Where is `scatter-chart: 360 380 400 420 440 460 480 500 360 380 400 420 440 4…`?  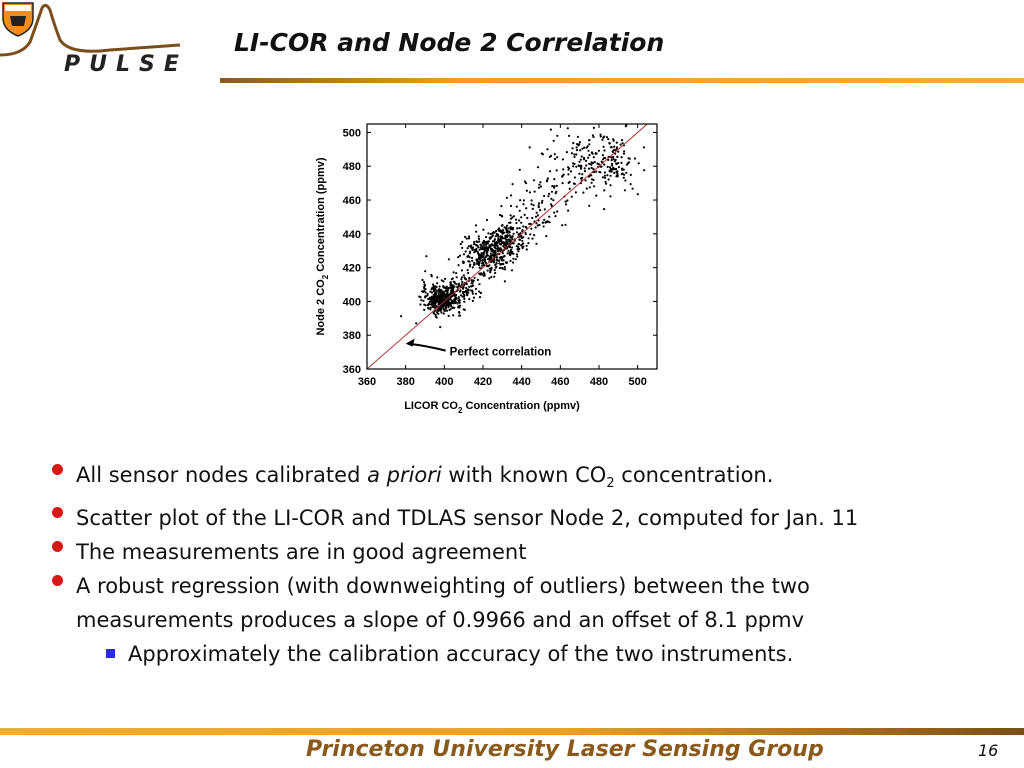 scatter-chart: 360 380 400 420 440 460 480 500 360 380 400 420 440 4… is located at coordinates (486, 269).